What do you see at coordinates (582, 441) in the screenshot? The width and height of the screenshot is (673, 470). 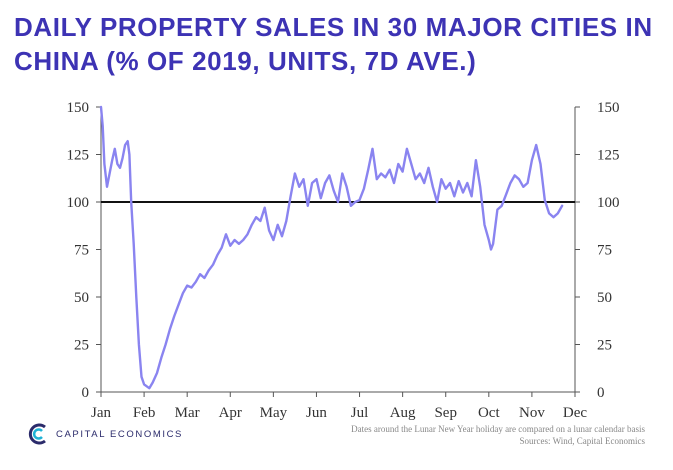 I see `footnote-sources: Sources: Wind, Capital Economics` at bounding box center [582, 441].